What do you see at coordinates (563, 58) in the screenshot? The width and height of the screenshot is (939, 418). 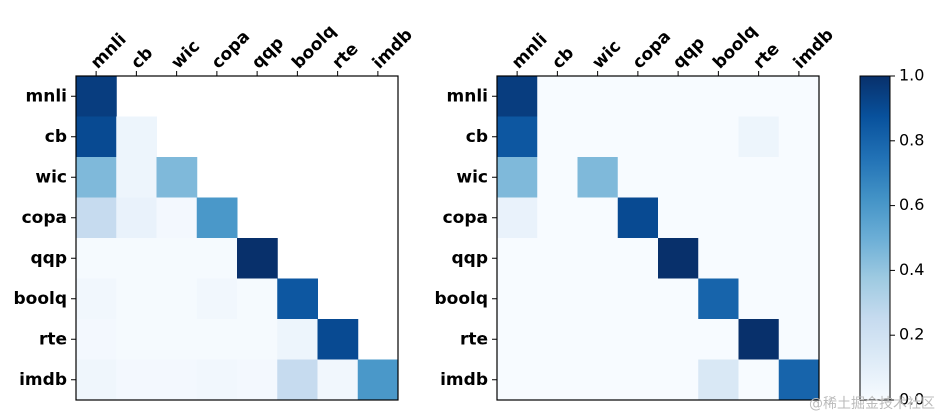 I see `x-tick-label: cb` at bounding box center [563, 58].